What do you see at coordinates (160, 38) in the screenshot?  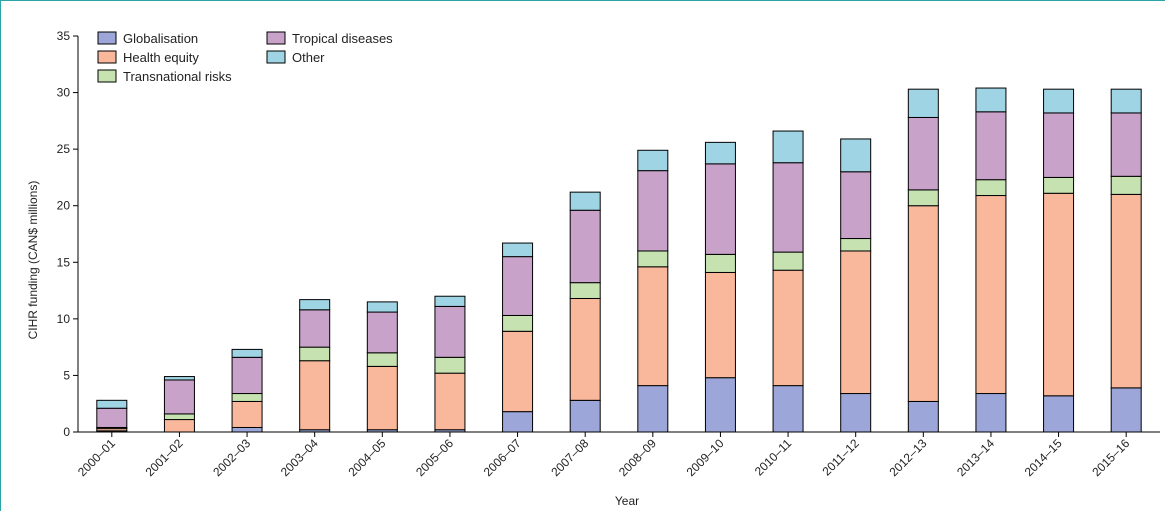 I see `legend-label-globalisation: Globalisation` at bounding box center [160, 38].